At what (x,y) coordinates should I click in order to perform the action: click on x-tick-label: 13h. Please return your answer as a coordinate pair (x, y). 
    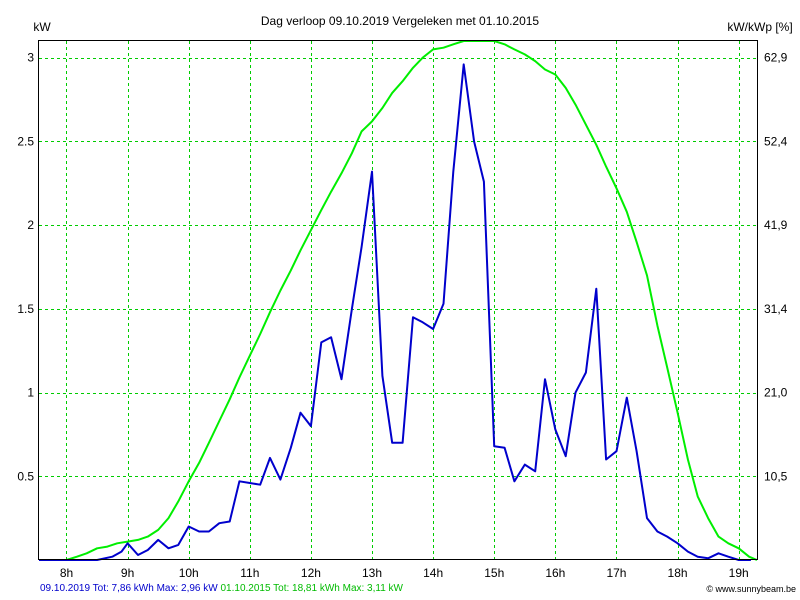
    Looking at the image, I should click on (372, 573).